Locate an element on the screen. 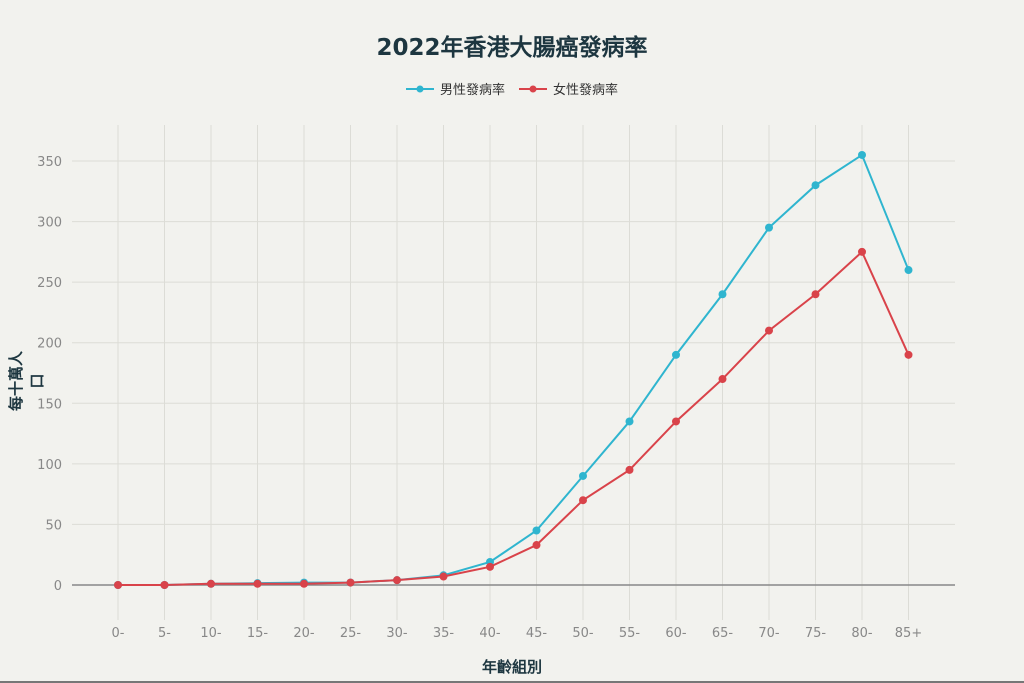  y-tick-label: 200 is located at coordinates (49, 344).